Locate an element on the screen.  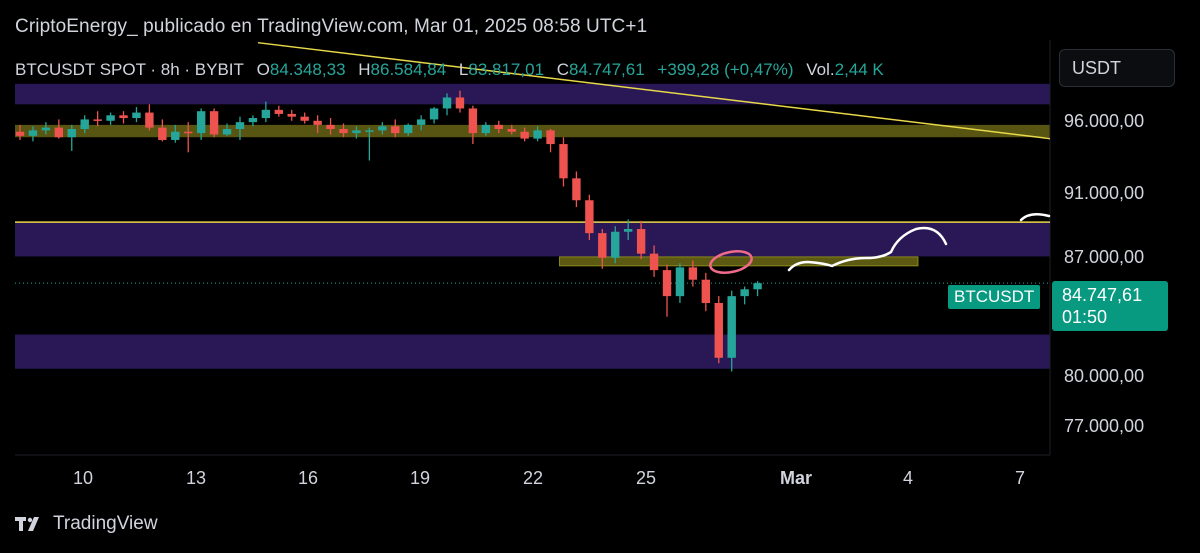
price-tick-label: 87.000,00 is located at coordinates (1104, 257).